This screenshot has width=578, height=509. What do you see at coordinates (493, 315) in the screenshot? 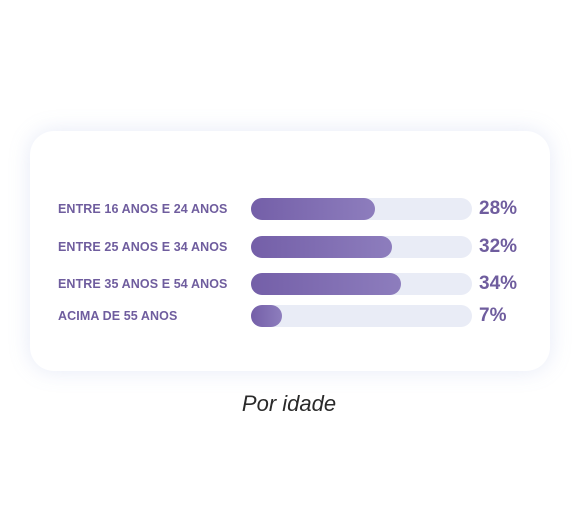
I see `value-label: 7%` at bounding box center [493, 315].